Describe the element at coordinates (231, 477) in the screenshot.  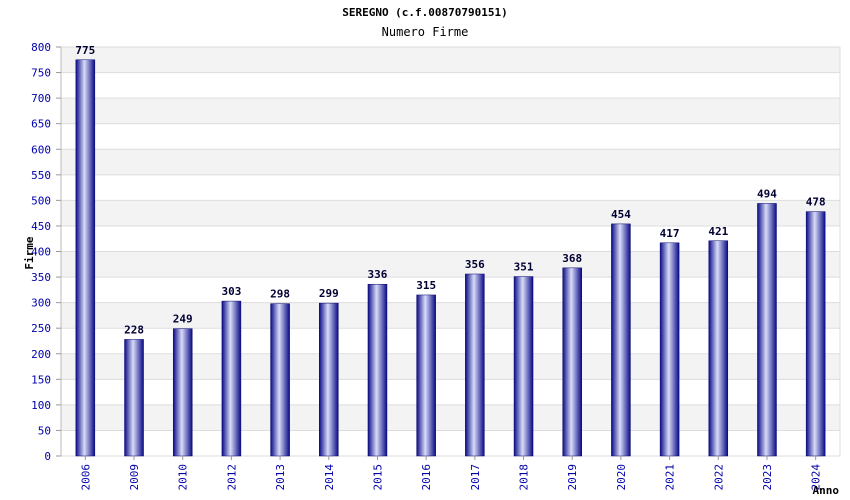
I see `x-tick-label: 2012` at that location.